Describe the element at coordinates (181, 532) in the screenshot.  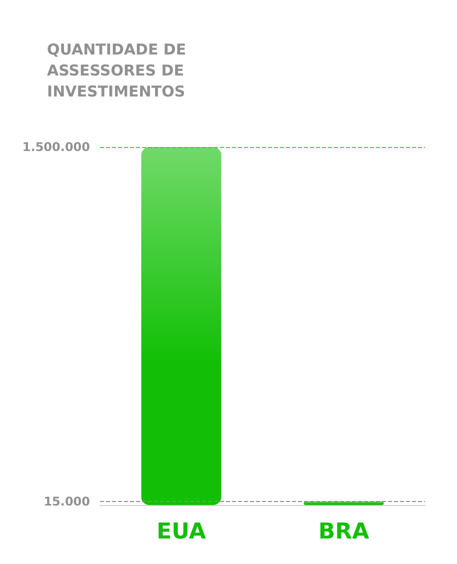
I see `x-tick-label: EUA` at that location.